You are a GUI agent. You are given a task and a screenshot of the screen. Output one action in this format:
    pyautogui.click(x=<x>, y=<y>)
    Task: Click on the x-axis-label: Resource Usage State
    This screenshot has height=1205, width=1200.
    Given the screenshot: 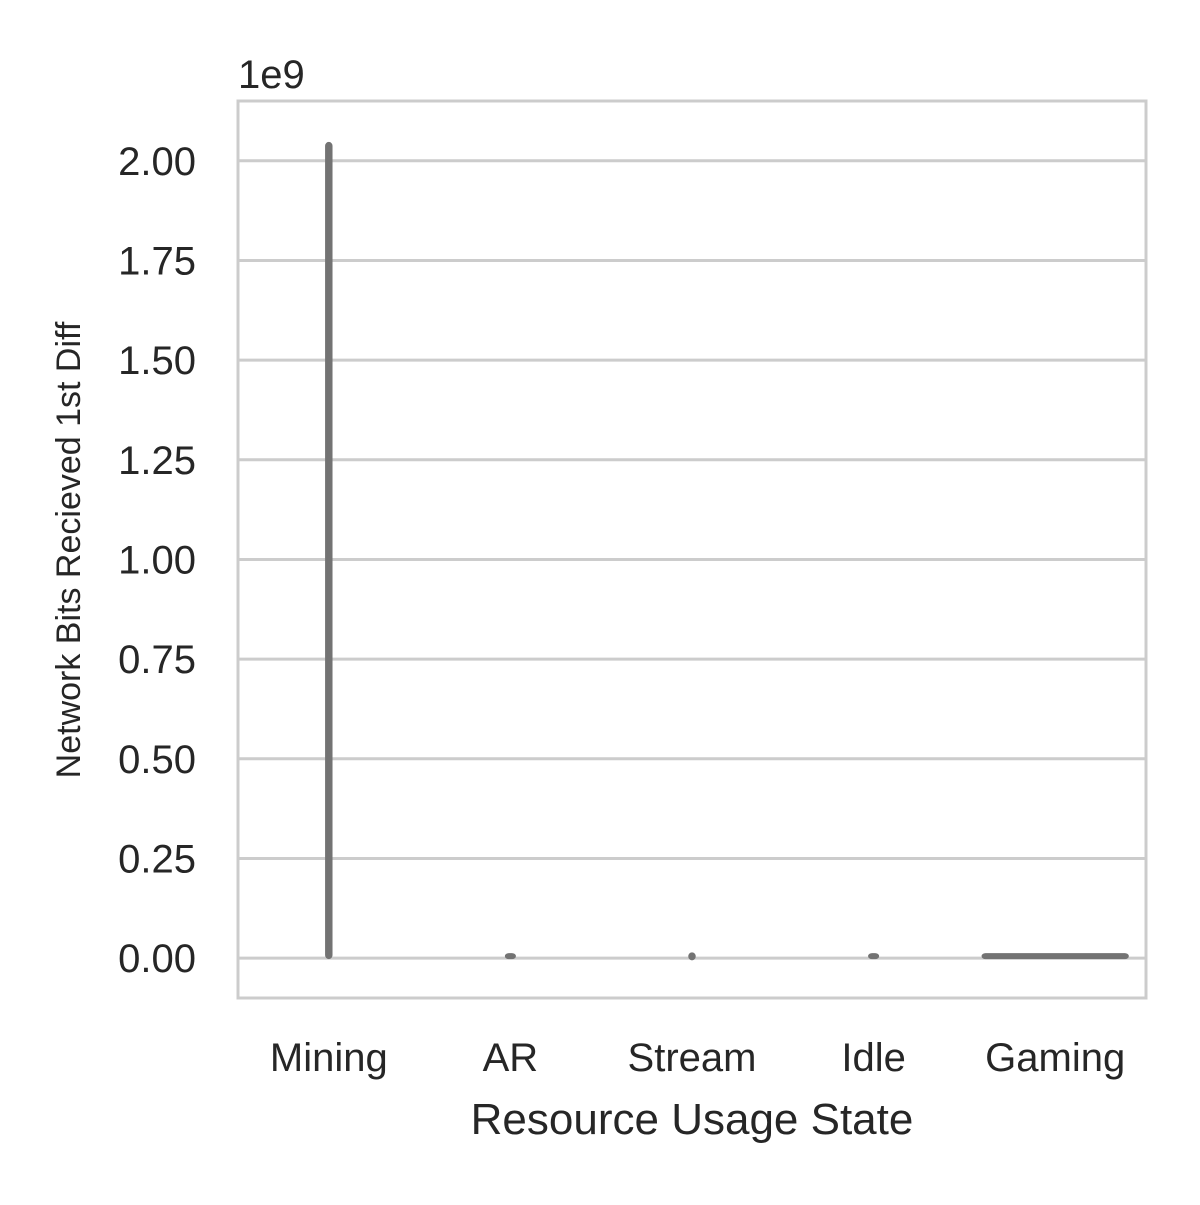 What is the action you would take?
    pyautogui.click(x=692, y=1119)
    